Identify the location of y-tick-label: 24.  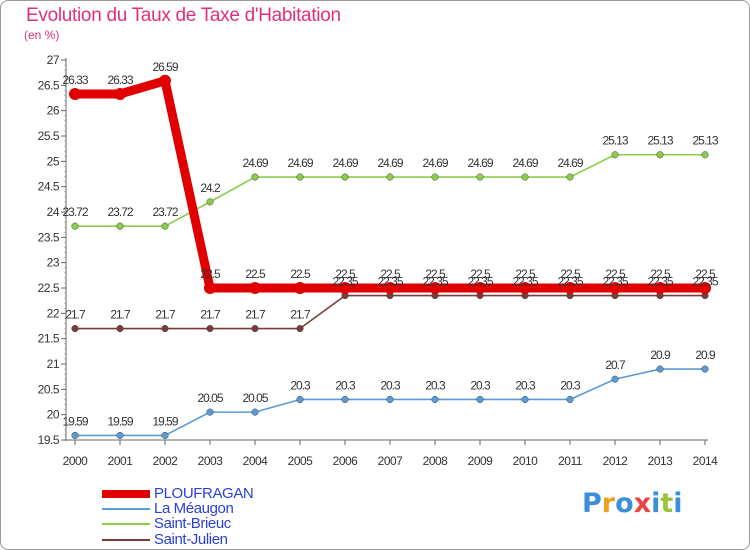
(53, 212).